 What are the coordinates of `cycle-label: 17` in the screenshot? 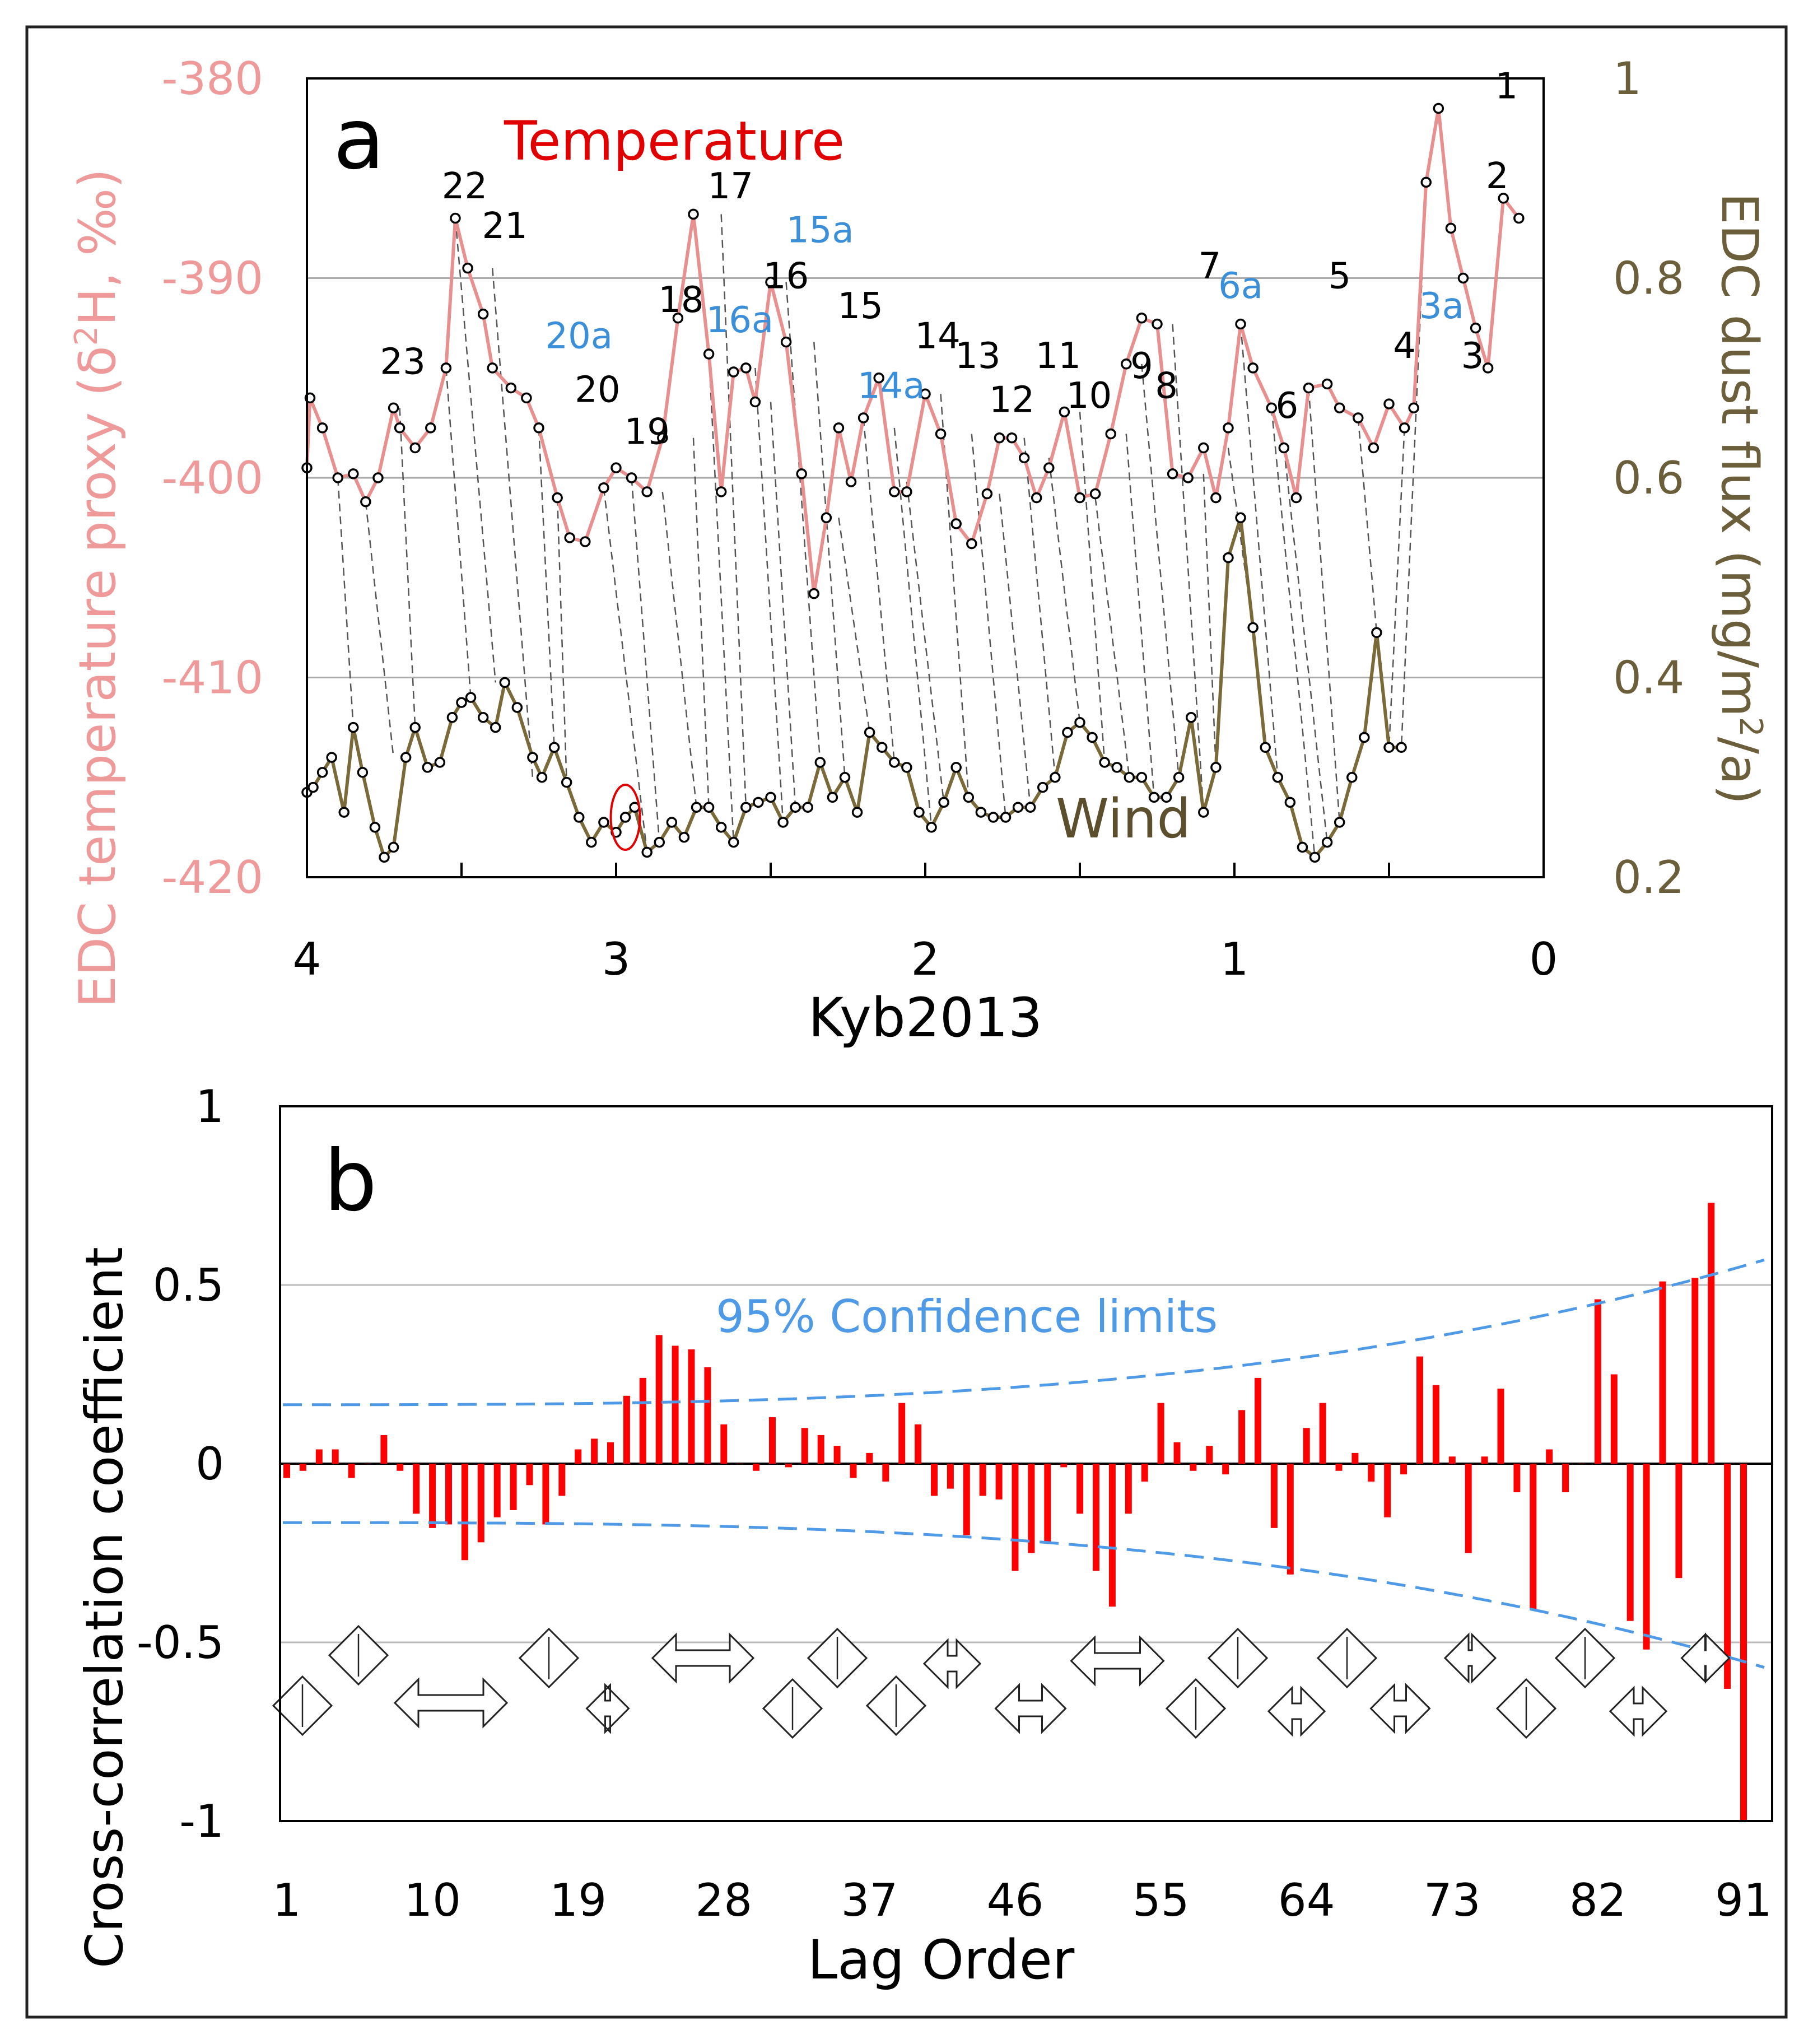 It's located at (731, 186).